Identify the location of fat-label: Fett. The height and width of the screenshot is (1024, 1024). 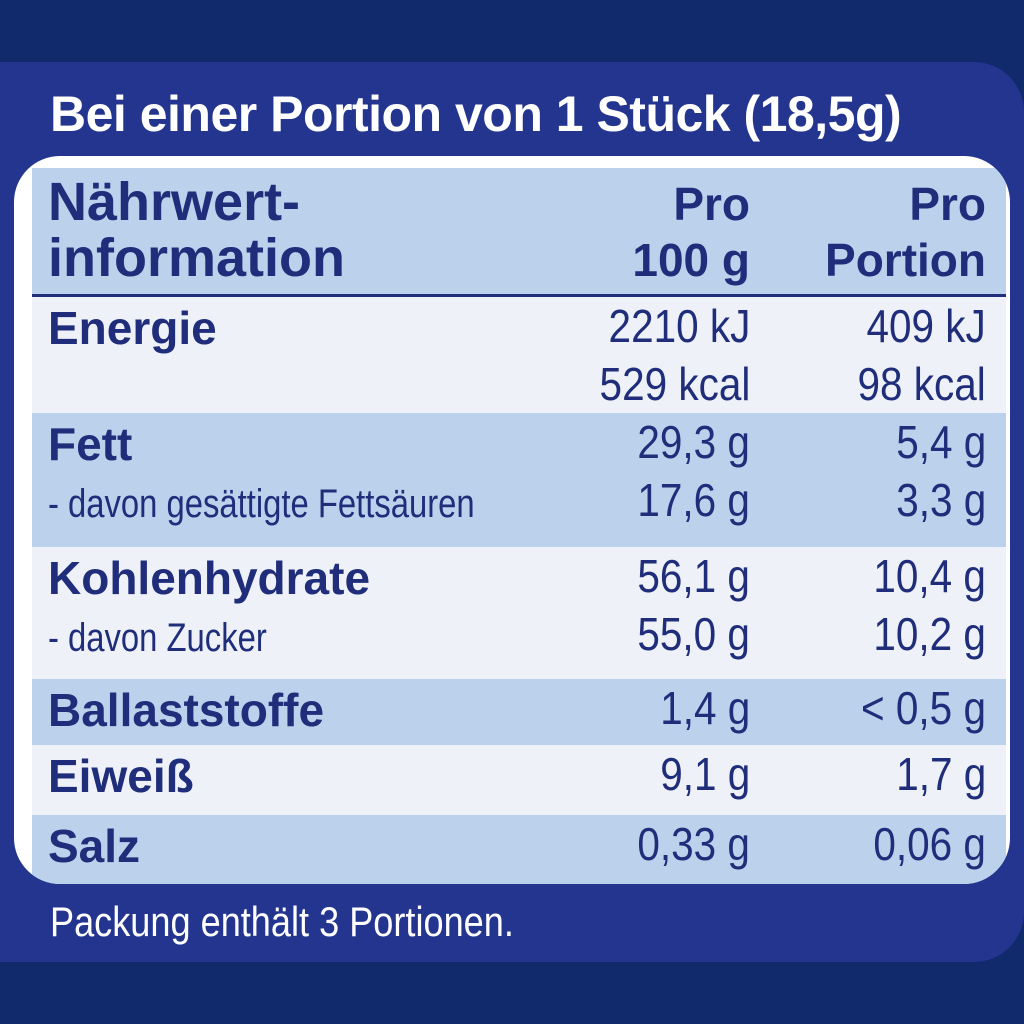
(90, 444).